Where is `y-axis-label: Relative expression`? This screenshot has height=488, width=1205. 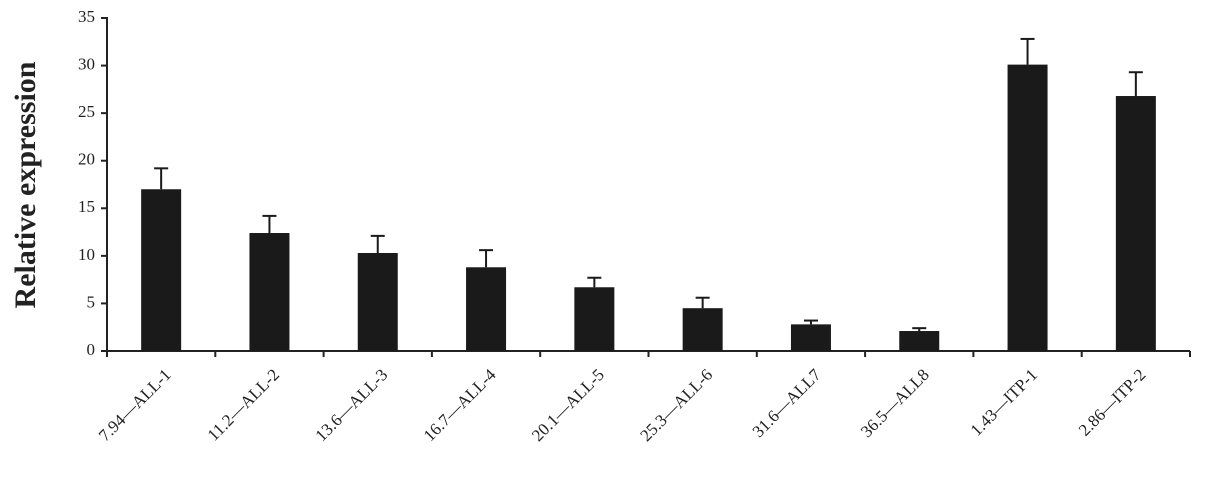
y-axis-label: Relative expression is located at coordinates (25, 184).